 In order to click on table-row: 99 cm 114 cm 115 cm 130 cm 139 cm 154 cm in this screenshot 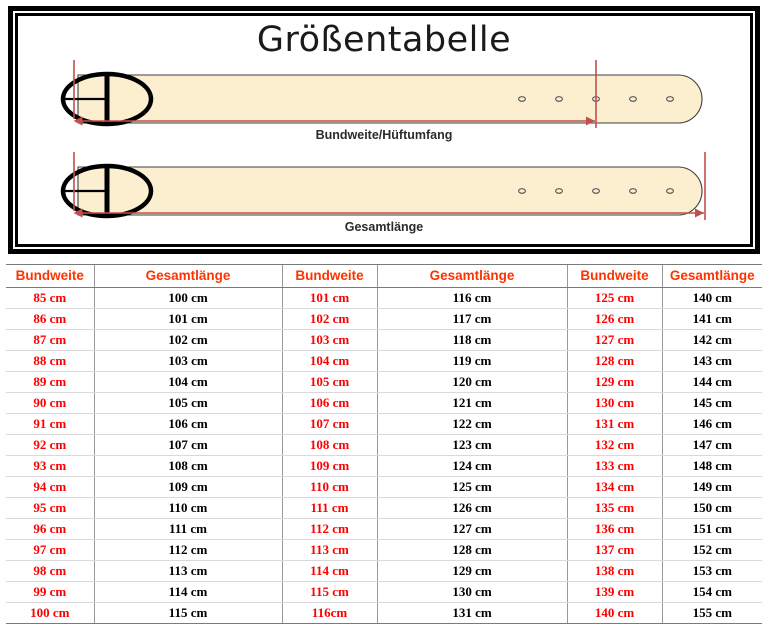, I will do `click(384, 592)`.